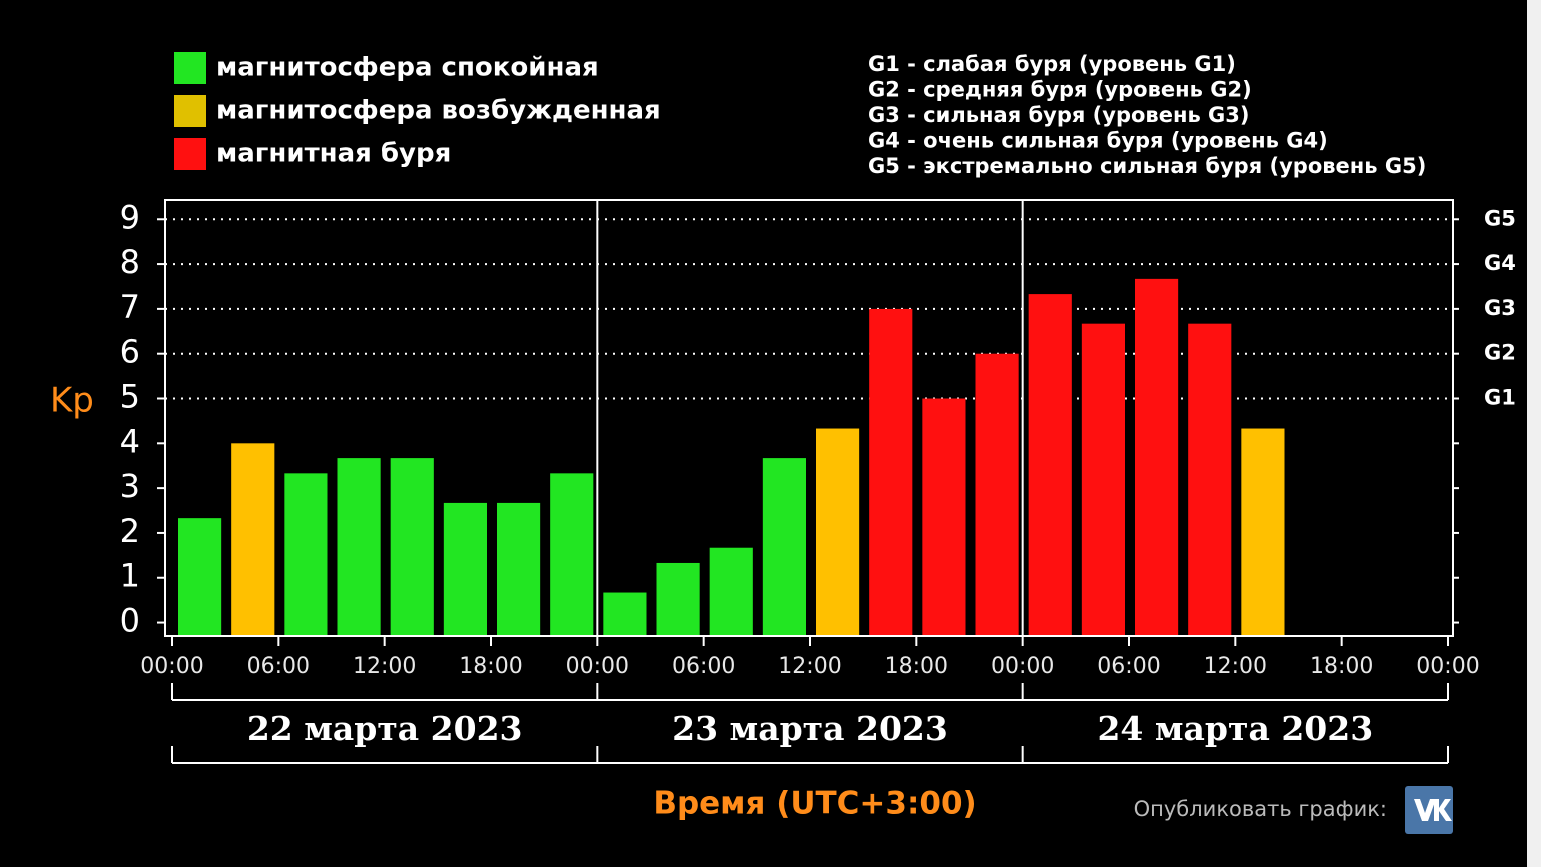 Image resolution: width=1541 pixels, height=867 pixels. What do you see at coordinates (130, 307) in the screenshot?
I see `y-tick-label: 7` at bounding box center [130, 307].